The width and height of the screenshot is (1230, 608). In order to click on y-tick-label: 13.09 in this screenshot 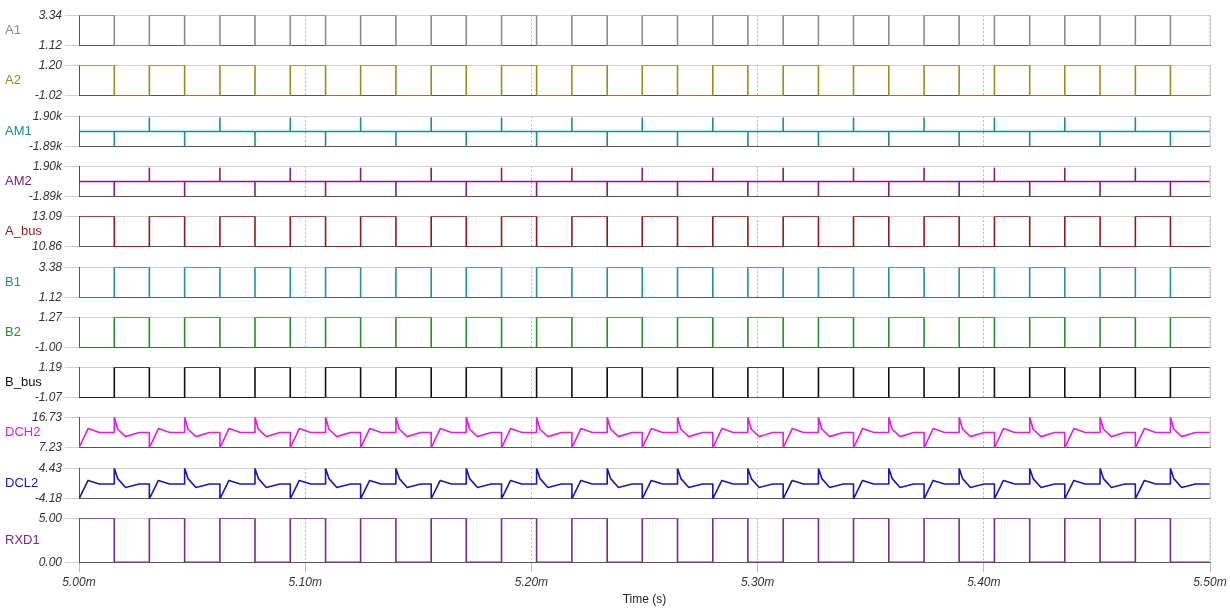, I will do `click(47, 215)`.